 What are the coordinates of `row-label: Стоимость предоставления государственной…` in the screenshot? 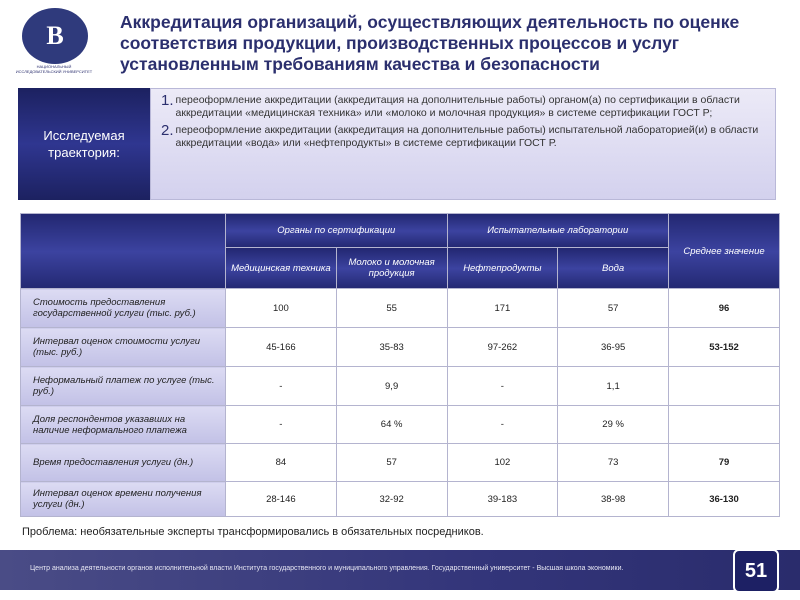 It's located at (123, 308).